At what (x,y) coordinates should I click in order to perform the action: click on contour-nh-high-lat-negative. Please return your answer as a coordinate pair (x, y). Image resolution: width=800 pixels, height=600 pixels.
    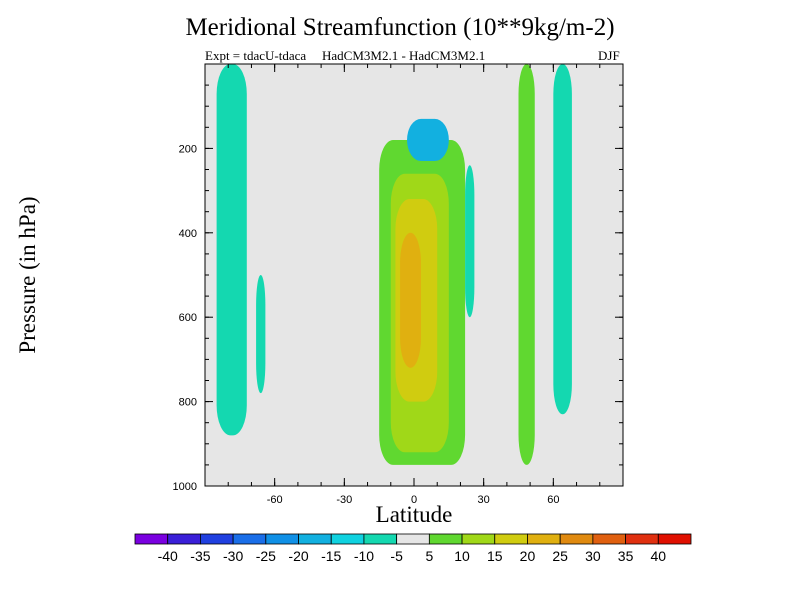
    Looking at the image, I should click on (562, 239).